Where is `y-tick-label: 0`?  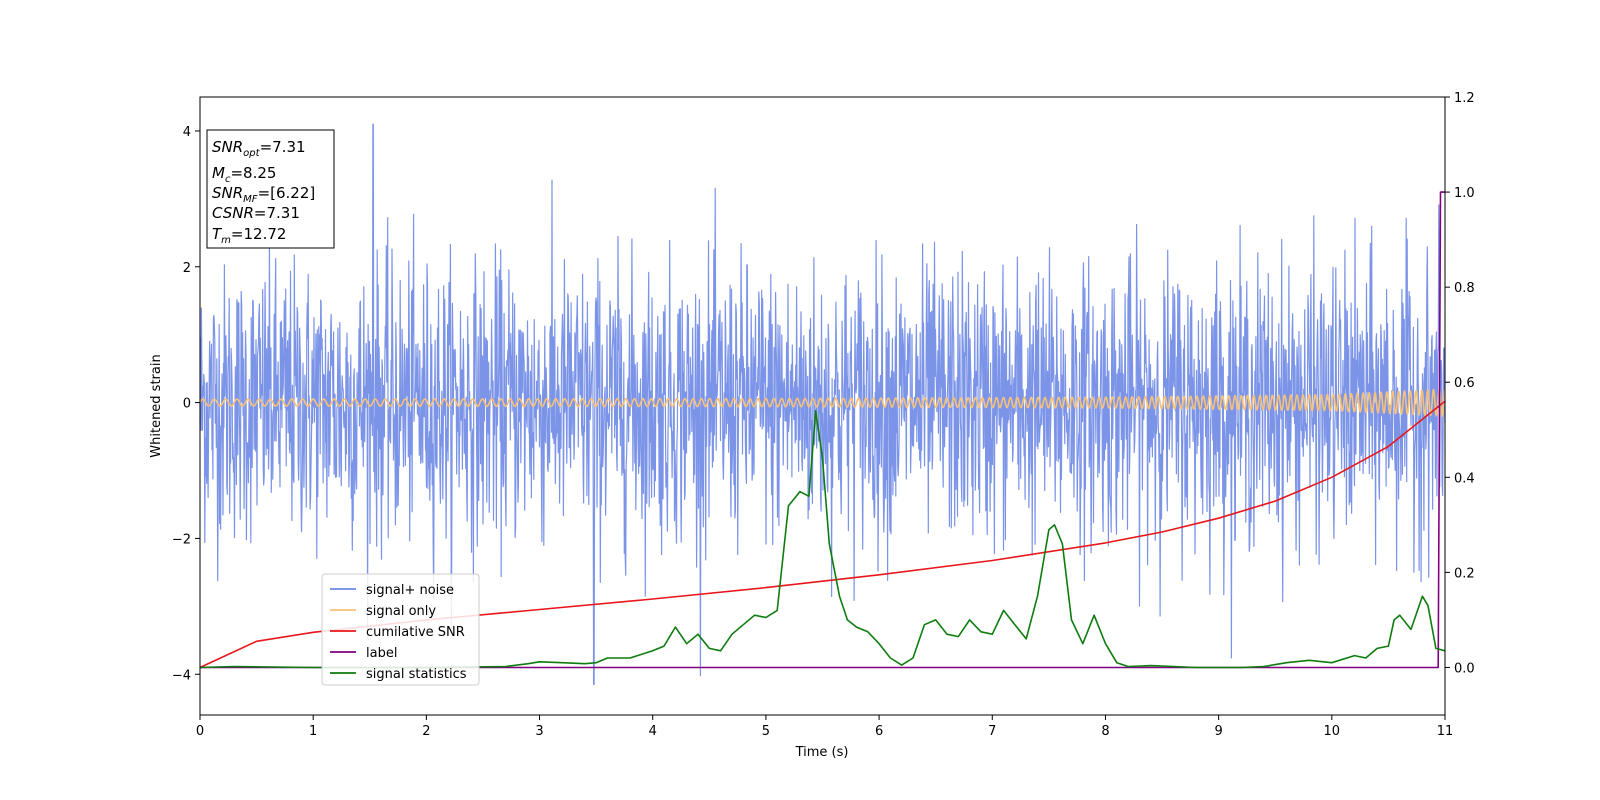 y-tick-label: 0 is located at coordinates (187, 404).